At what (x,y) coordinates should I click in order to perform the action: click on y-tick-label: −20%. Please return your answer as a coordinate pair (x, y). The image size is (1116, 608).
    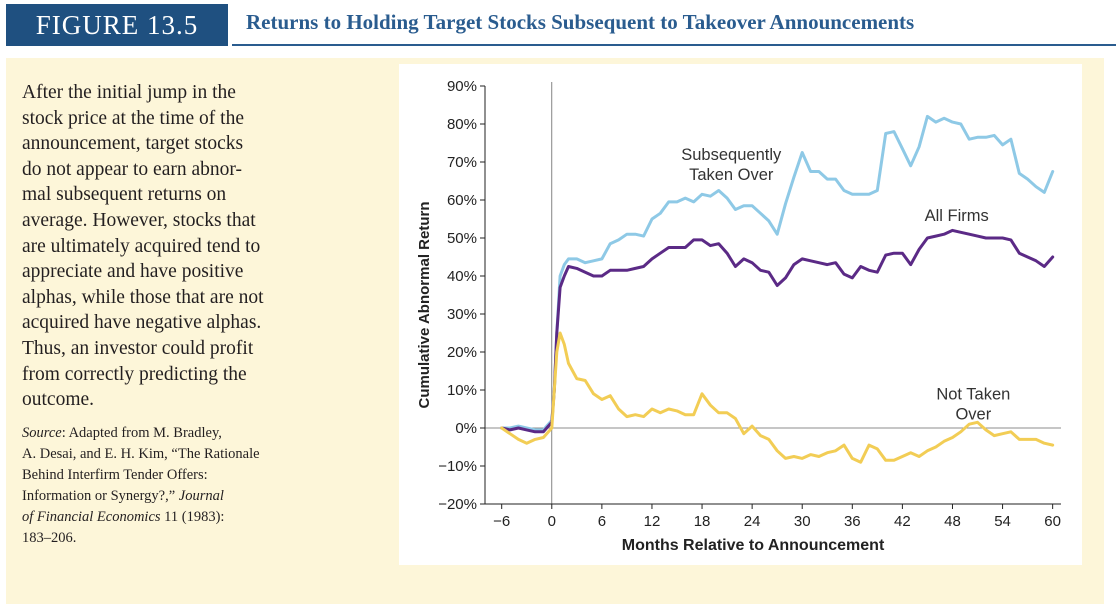
    Looking at the image, I should click on (457, 504).